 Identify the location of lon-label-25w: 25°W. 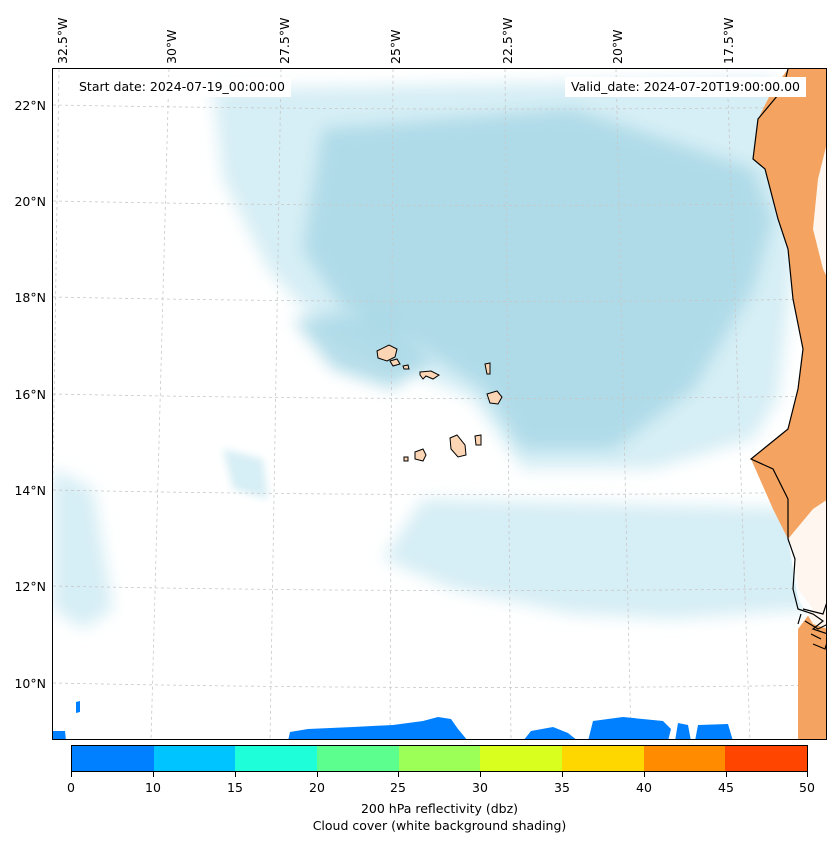
(395, 46).